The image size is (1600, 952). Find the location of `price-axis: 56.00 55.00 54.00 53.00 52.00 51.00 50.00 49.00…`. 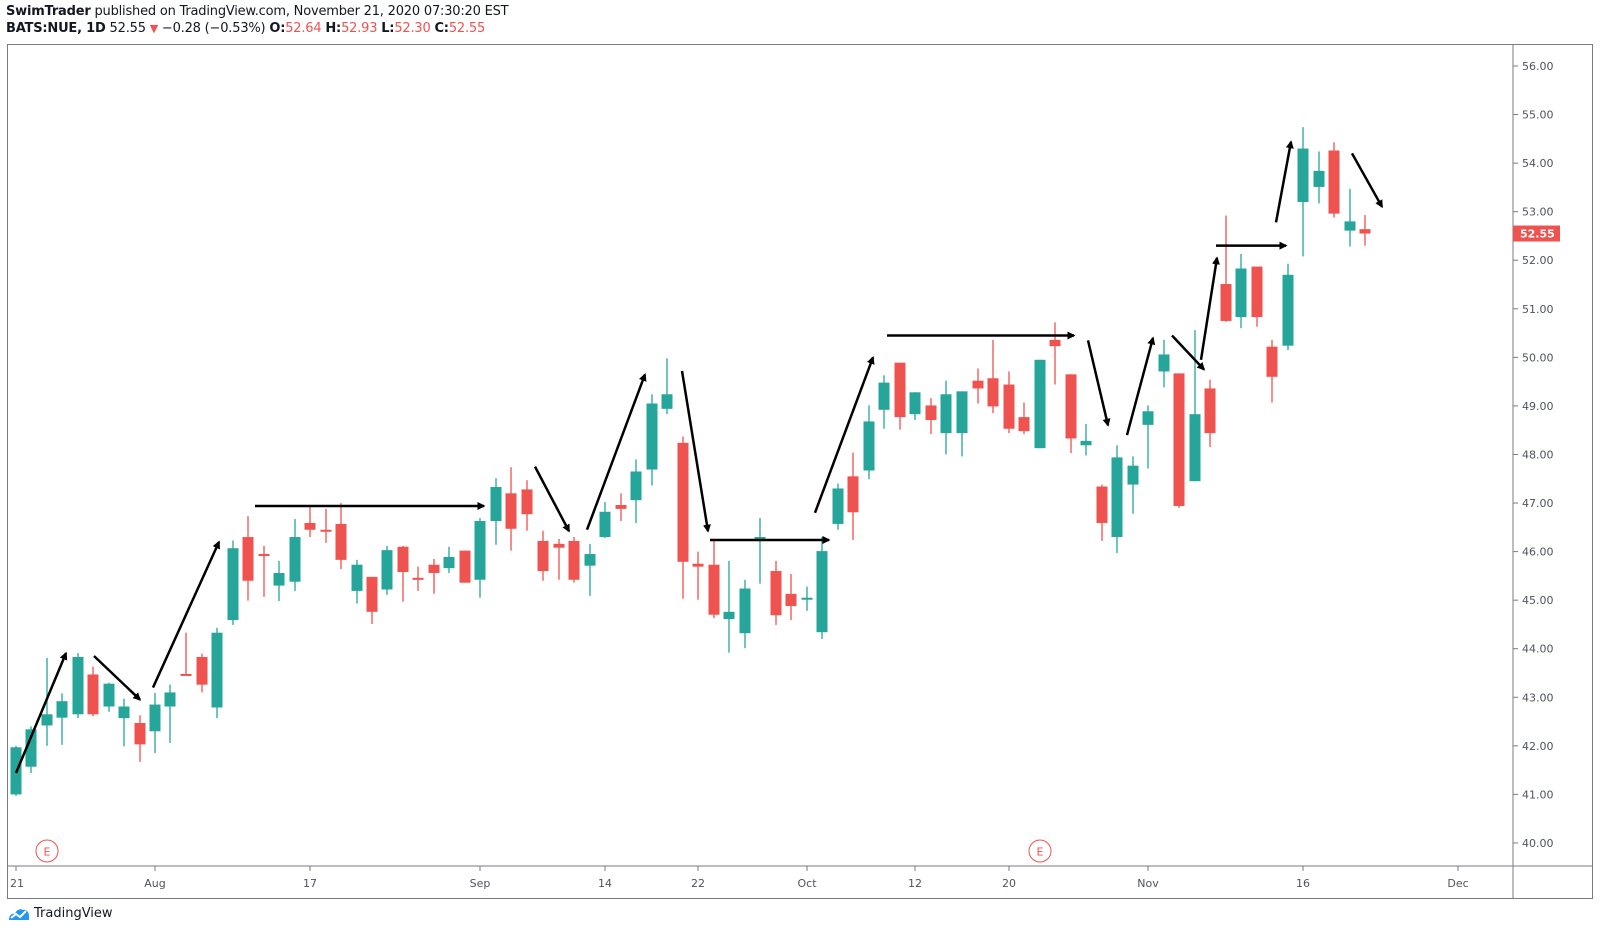

price-axis: 56.00 55.00 54.00 53.00 52.00 51.00 50.00 49.00… is located at coordinates (1533, 455).